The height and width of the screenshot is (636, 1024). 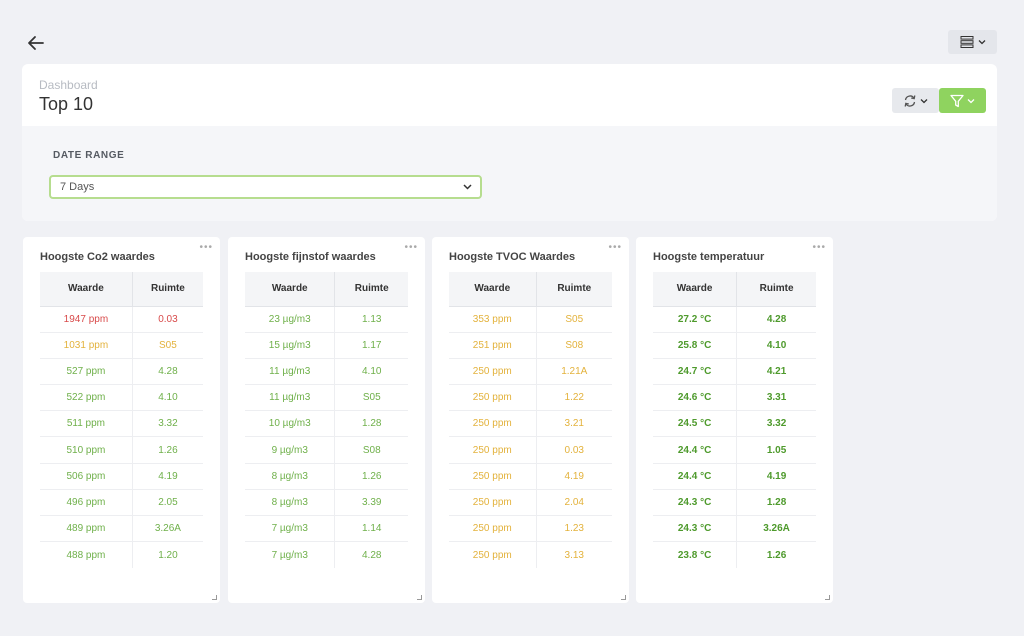 I want to click on date-range-label: DATE RANGE, so click(x=89, y=155).